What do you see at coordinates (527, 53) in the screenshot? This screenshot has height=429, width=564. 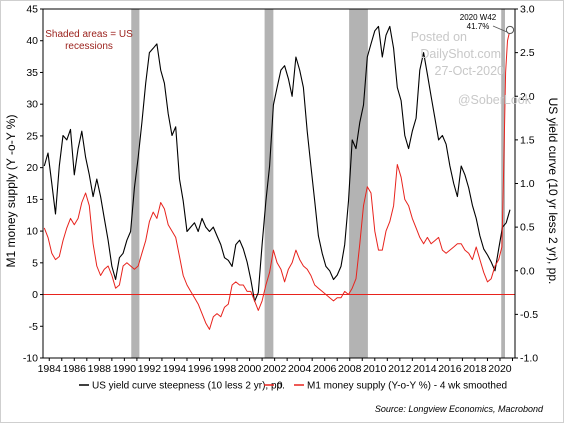 I see `y-right-tick-label: 2.5` at bounding box center [527, 53].